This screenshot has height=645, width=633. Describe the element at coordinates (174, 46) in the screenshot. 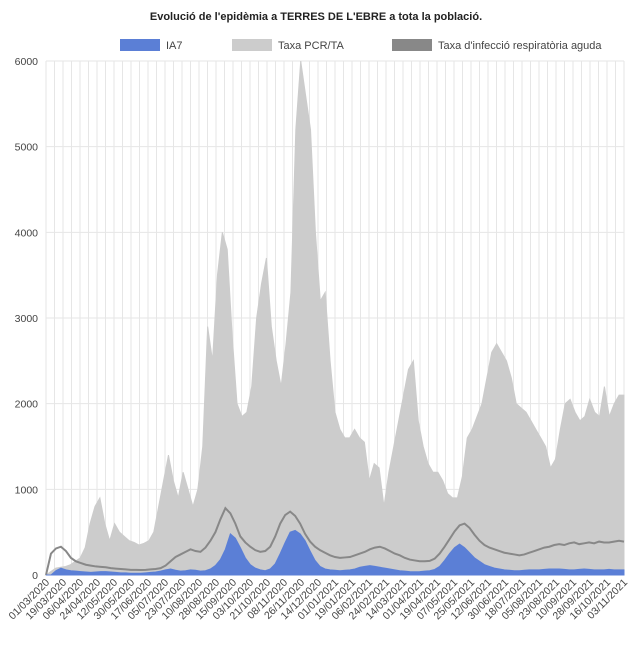

I see `legend-label: IA7` at that location.